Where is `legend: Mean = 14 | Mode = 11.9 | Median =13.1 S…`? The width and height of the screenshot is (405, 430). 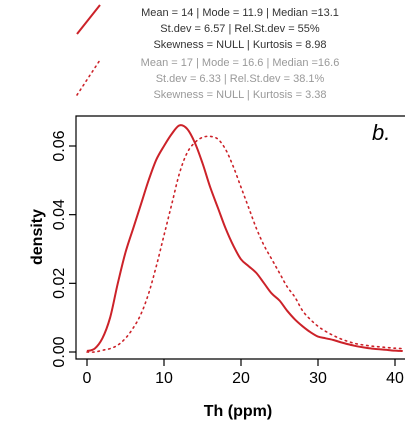 legend: Mean = 14 | Mode = 11.9 | Median =13.1 S… is located at coordinates (208, 52).